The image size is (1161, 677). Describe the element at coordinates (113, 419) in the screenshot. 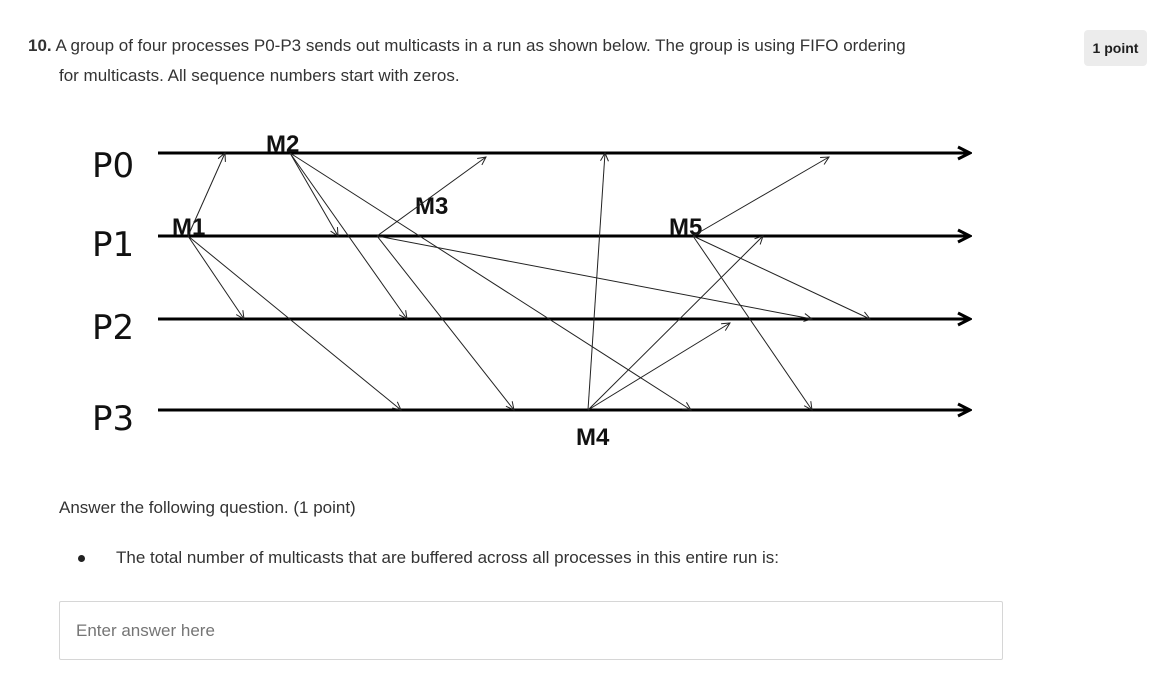

I see `process-label-p3: P3` at that location.